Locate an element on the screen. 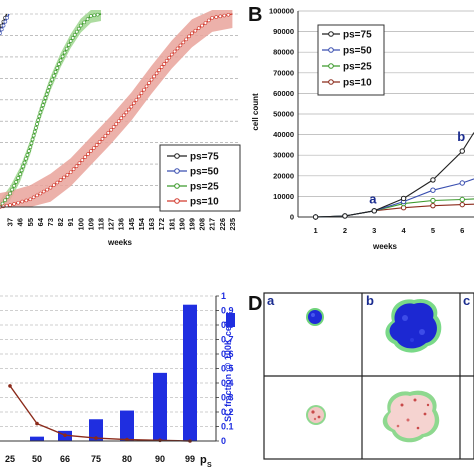 This screenshot has width=474, height=474. panel-c-x-label-sub: S is located at coordinates (209, 465).